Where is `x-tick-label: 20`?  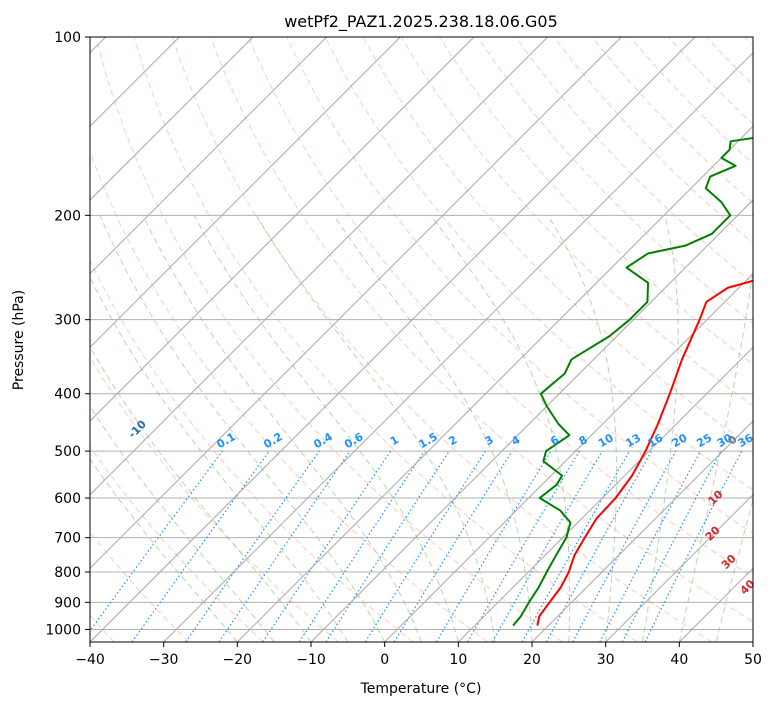
x-tick-label: 20 is located at coordinates (532, 660).